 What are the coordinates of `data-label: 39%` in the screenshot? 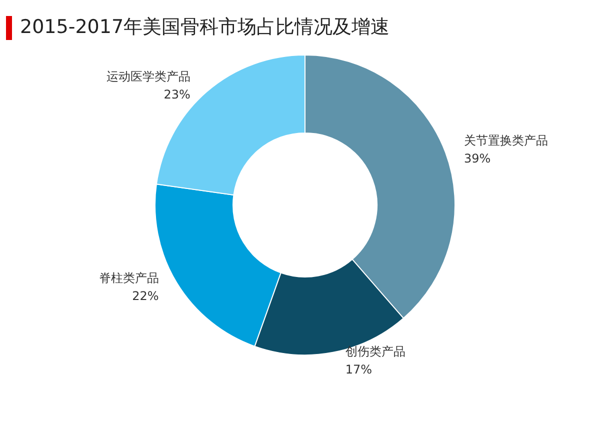 It's located at (477, 159).